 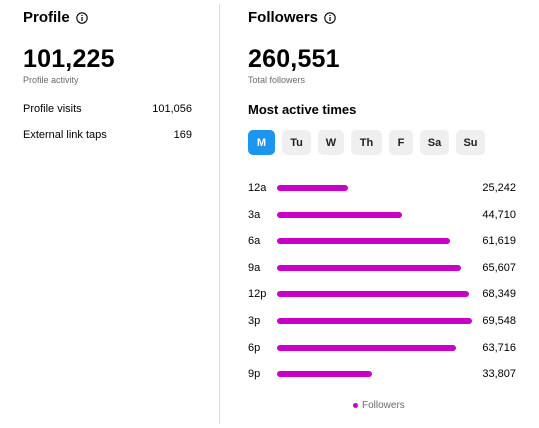 What do you see at coordinates (499, 188) in the screenshot?
I see `bar-value-label: 25,242` at bounding box center [499, 188].